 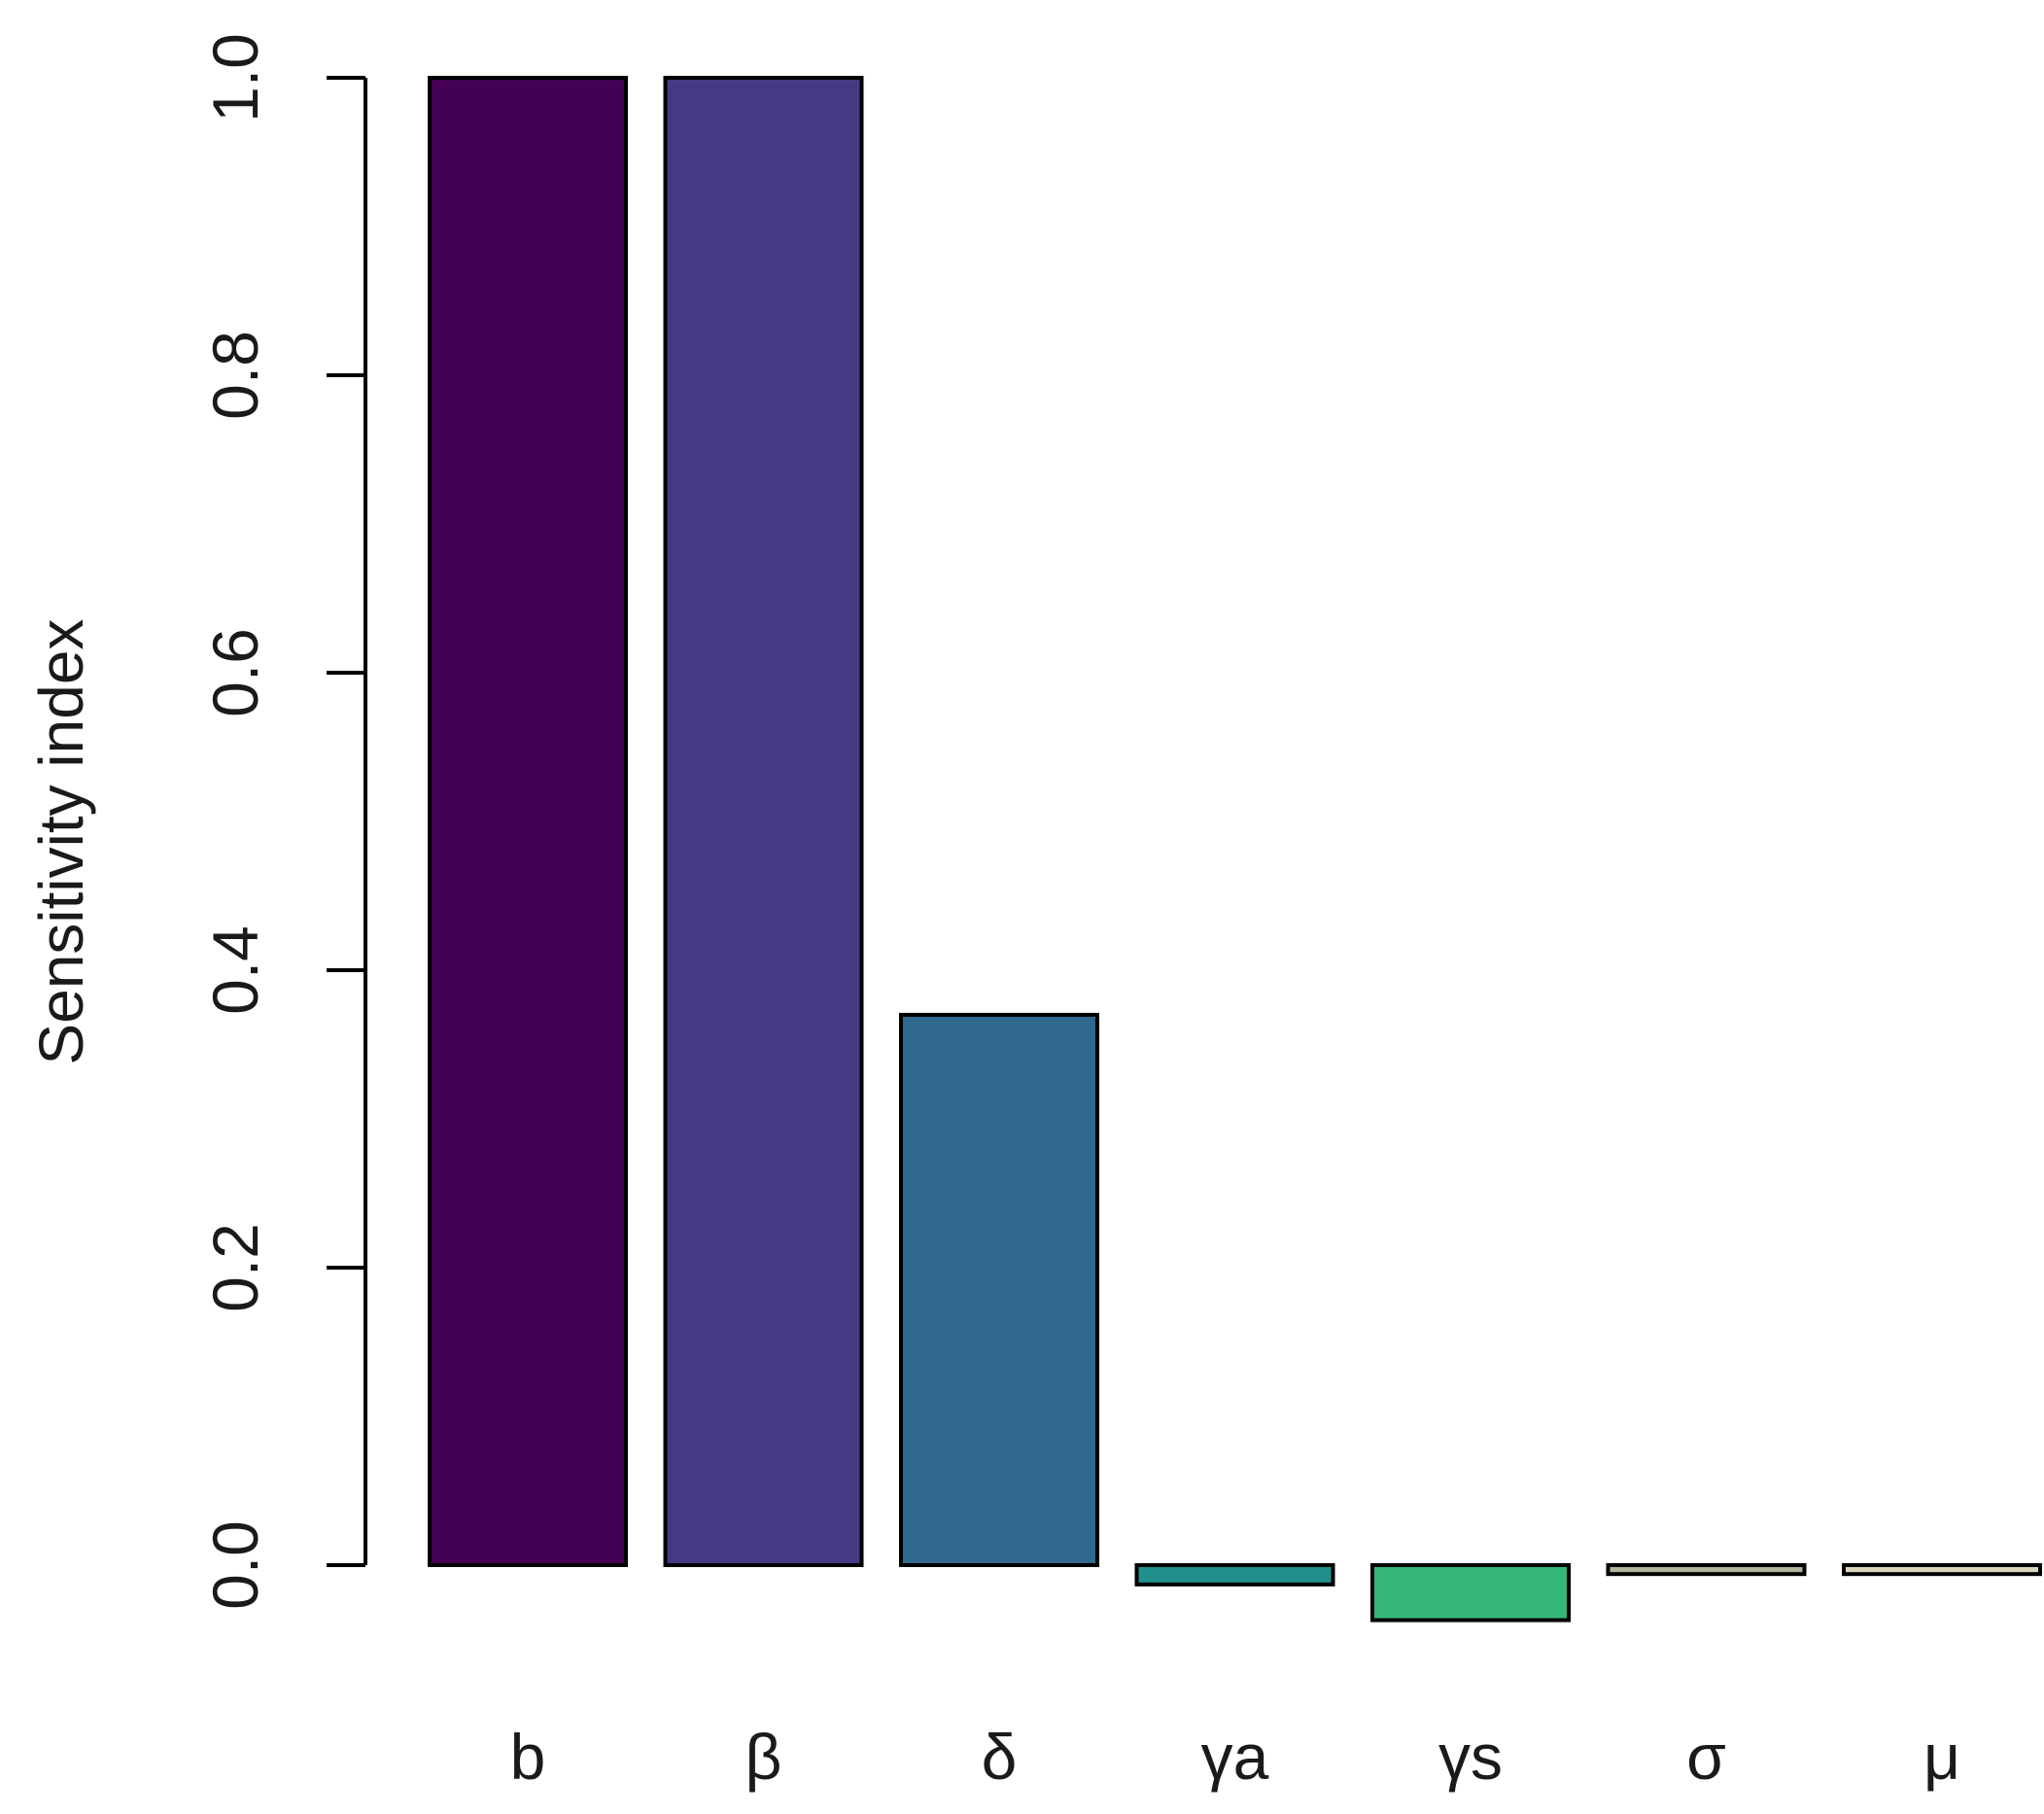 I want to click on y-axis: 0.0 0.2 0.4 0.6 0.8 1.0, so click(x=283, y=822).